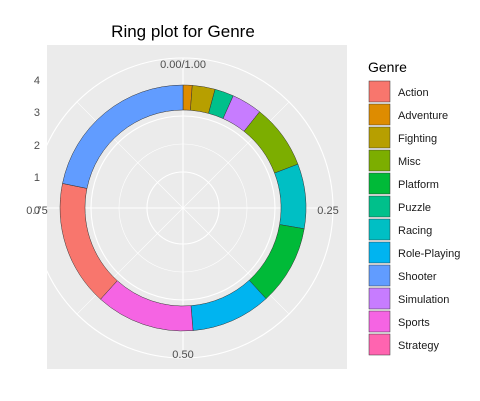 The image size is (480, 401). What do you see at coordinates (379, 206) in the screenshot?
I see `legend-key-puzzle` at bounding box center [379, 206].